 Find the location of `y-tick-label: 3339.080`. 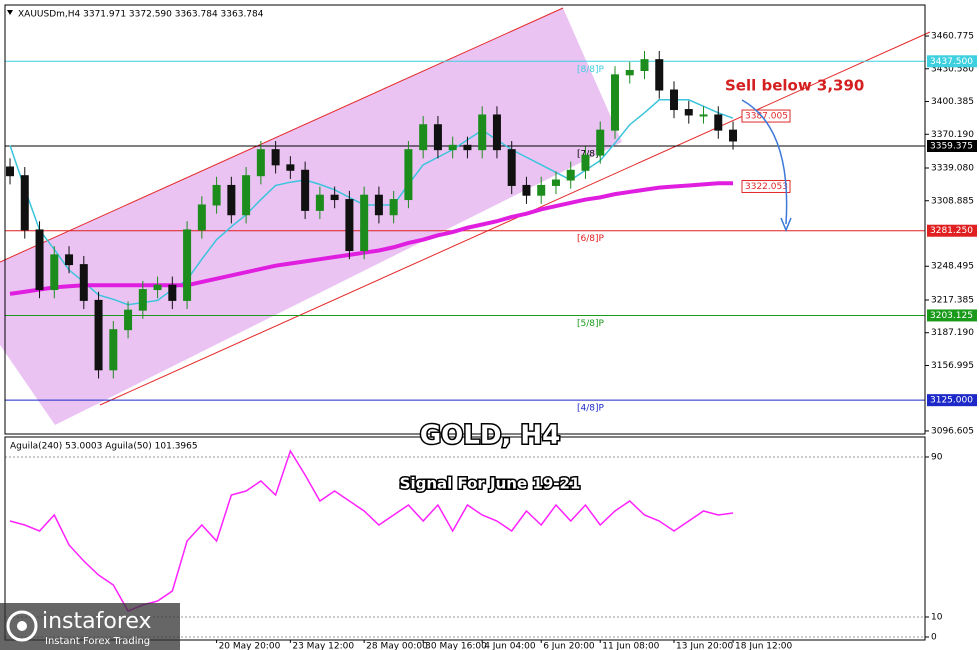

y-tick-label: 3339.080 is located at coordinates (952, 169).